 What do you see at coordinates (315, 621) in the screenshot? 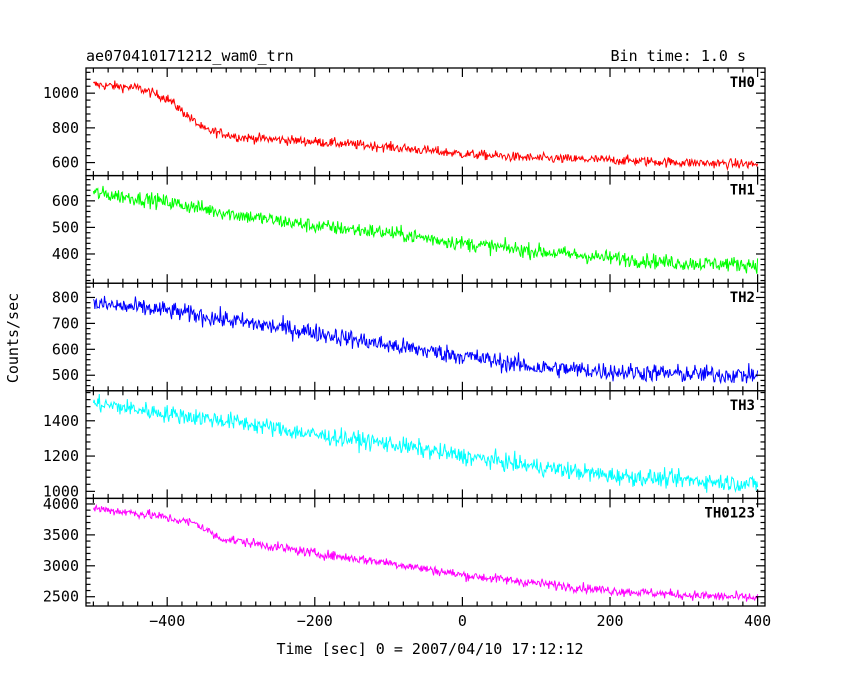
I see `x-tick-label: −200` at bounding box center [315, 621].